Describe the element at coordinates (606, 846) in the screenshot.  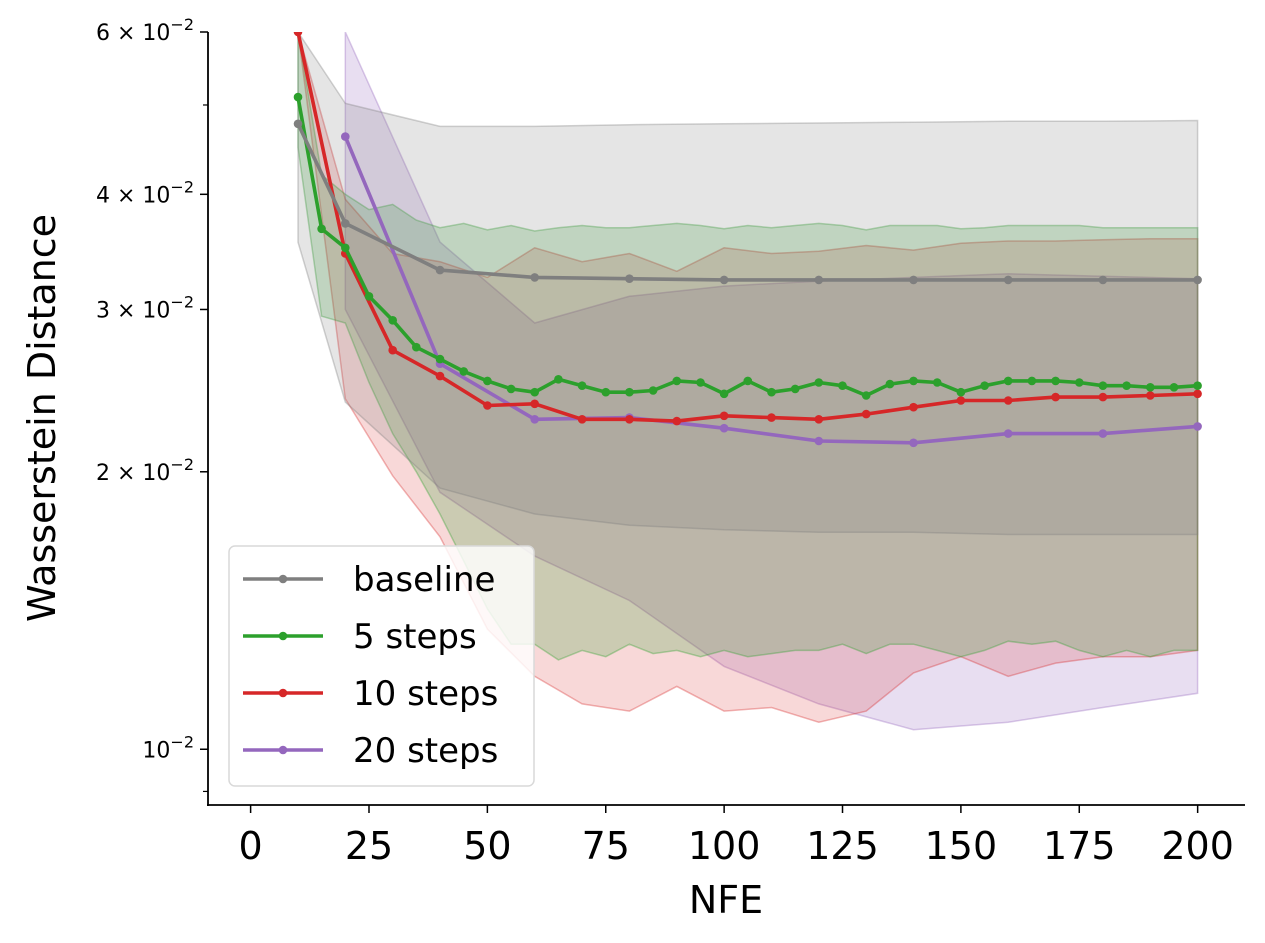
I see `x-tick-label: 75` at that location.